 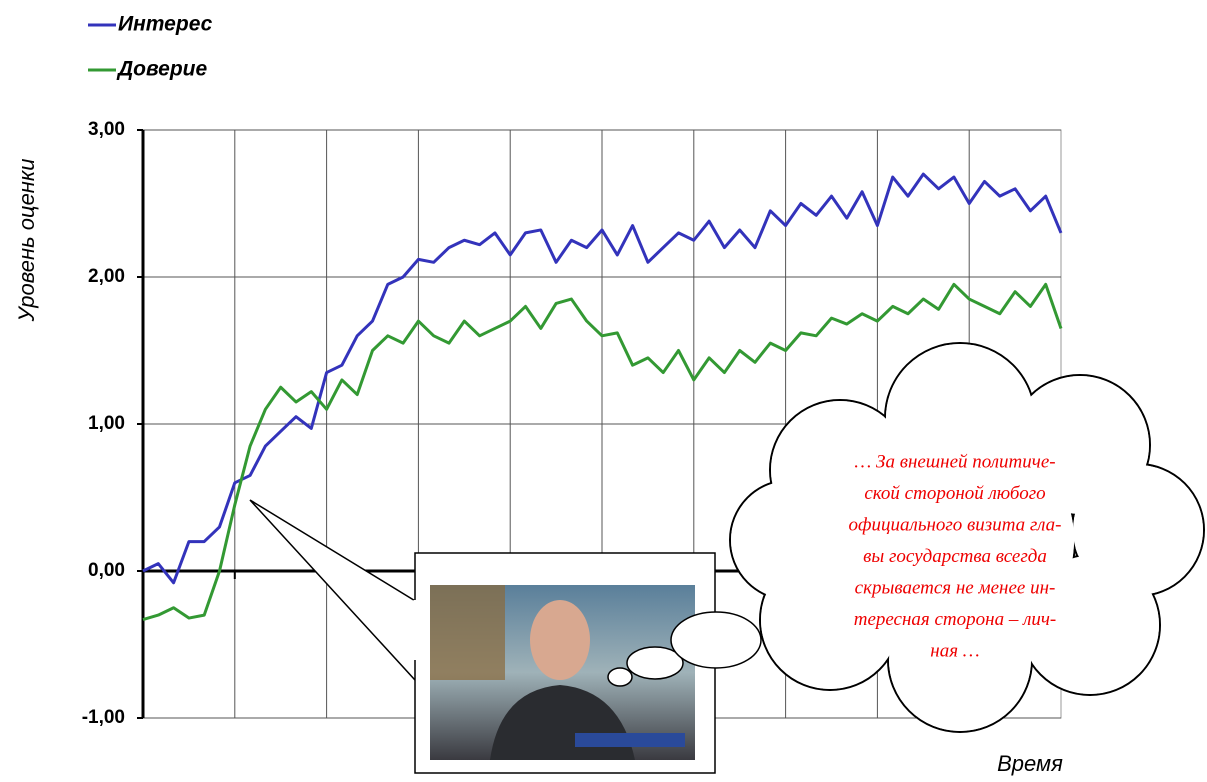 I want to click on photo-frame-art, so click(x=467, y=632).